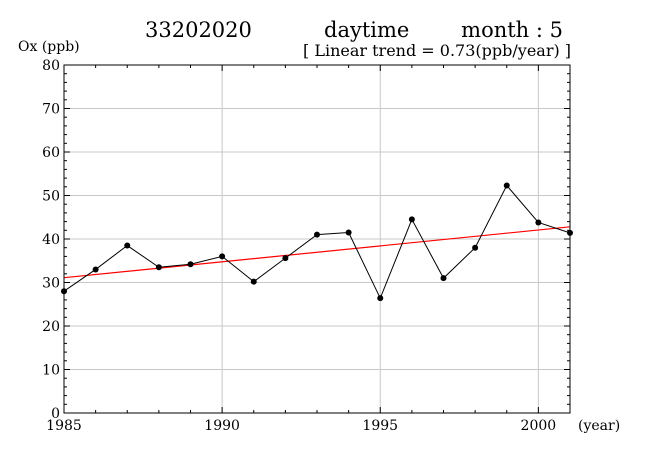 The image size is (650, 459). Describe the element at coordinates (51, 153) in the screenshot. I see `y-tick-label: 60` at that location.